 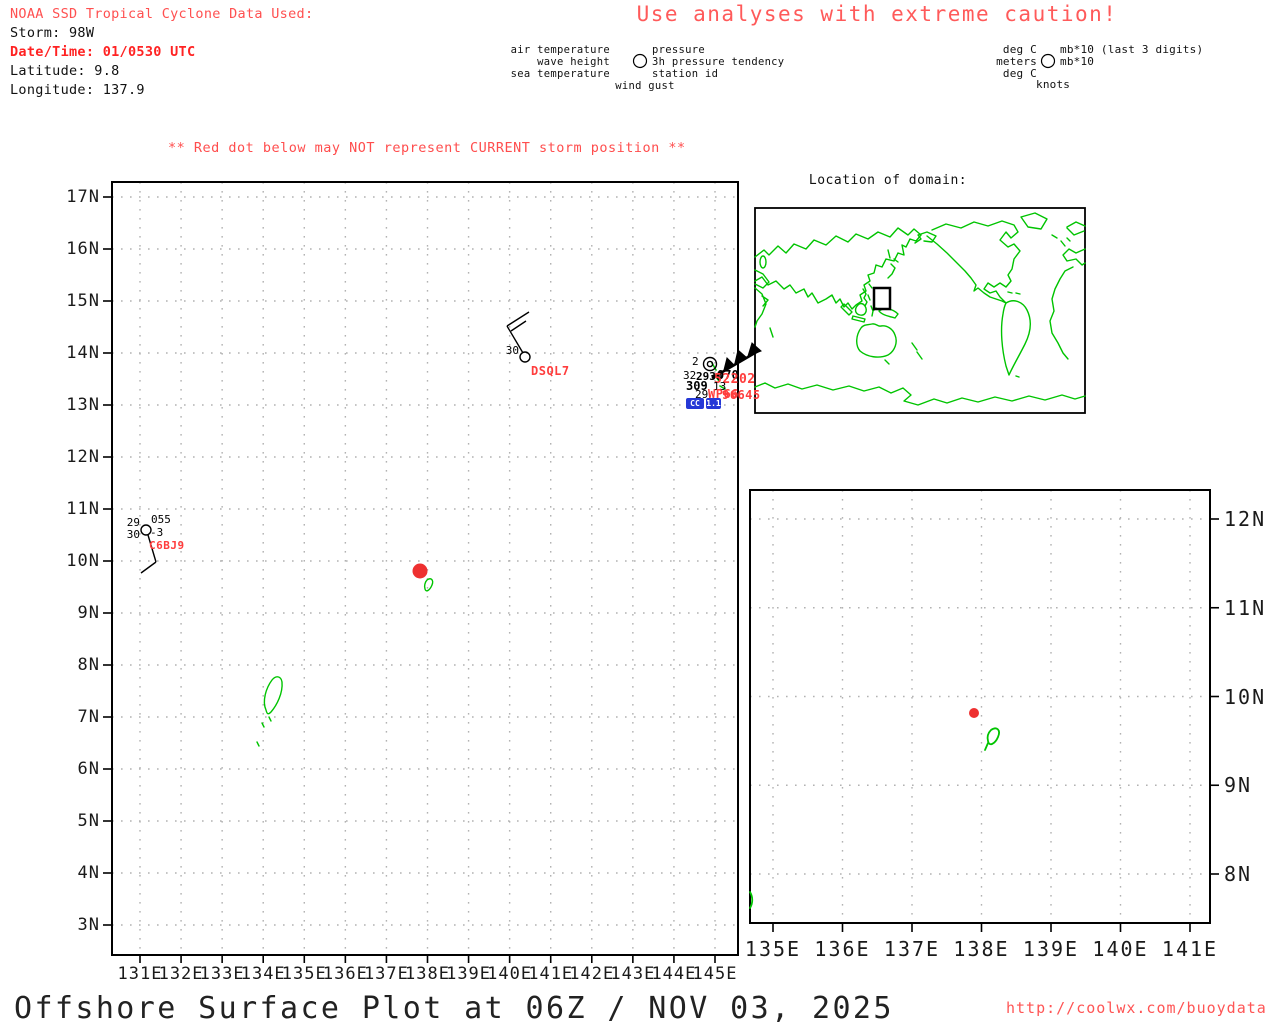 I want to click on cluster-air-temp: 32, so click(x=690, y=375).